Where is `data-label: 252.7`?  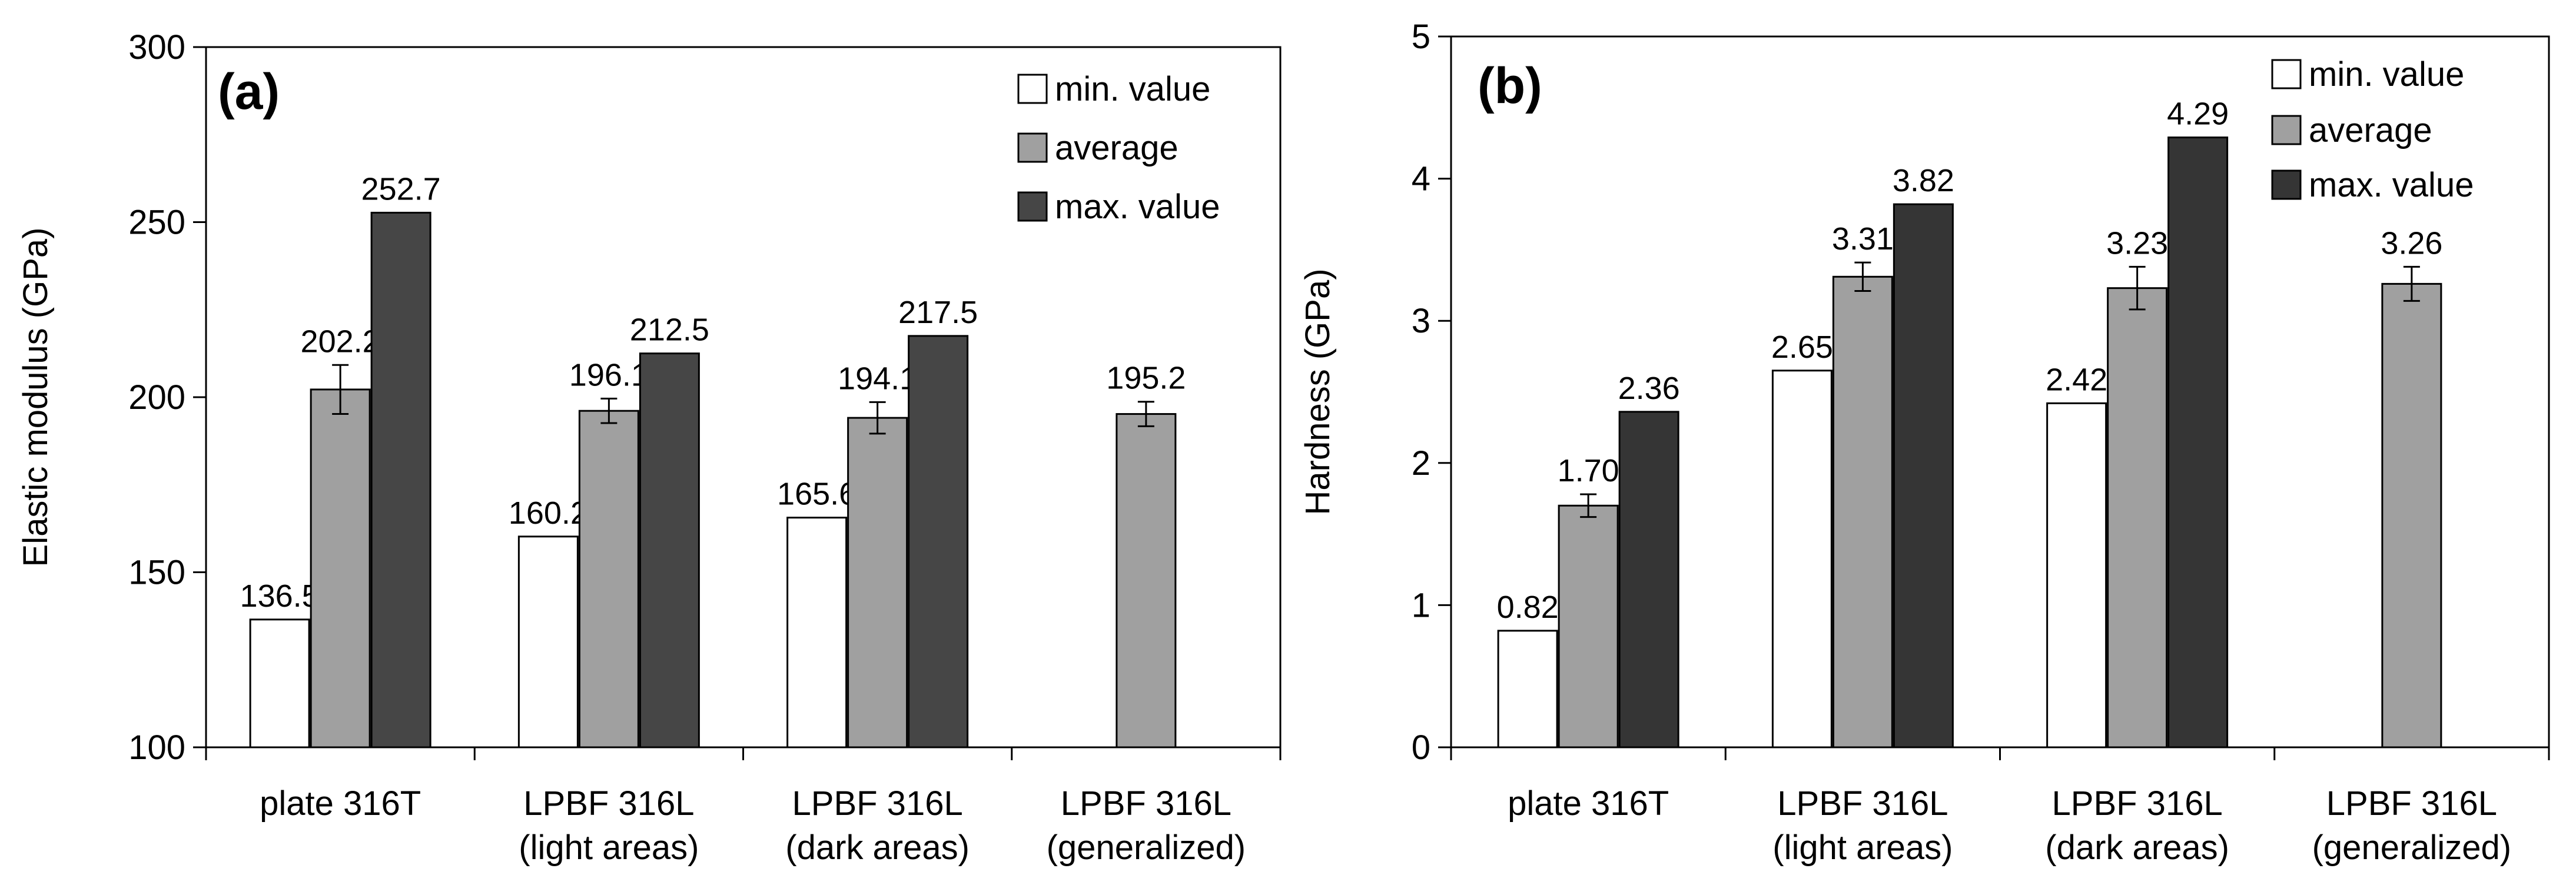
data-label: 252.7 is located at coordinates (401, 189).